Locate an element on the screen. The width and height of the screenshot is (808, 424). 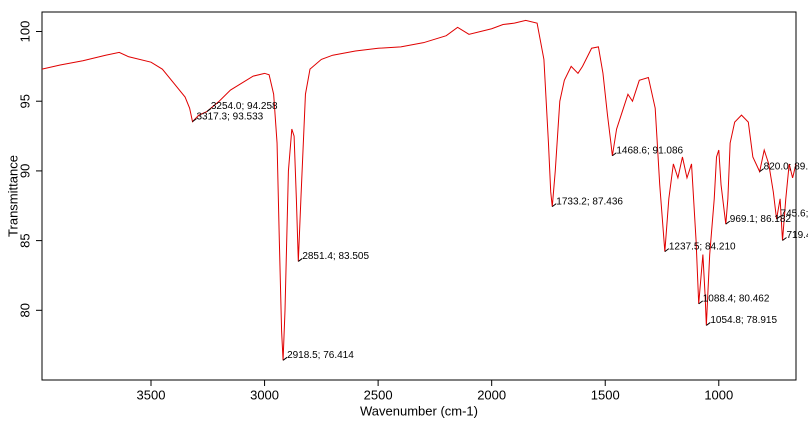
x-tick-label: 2500 is located at coordinates (378, 394).